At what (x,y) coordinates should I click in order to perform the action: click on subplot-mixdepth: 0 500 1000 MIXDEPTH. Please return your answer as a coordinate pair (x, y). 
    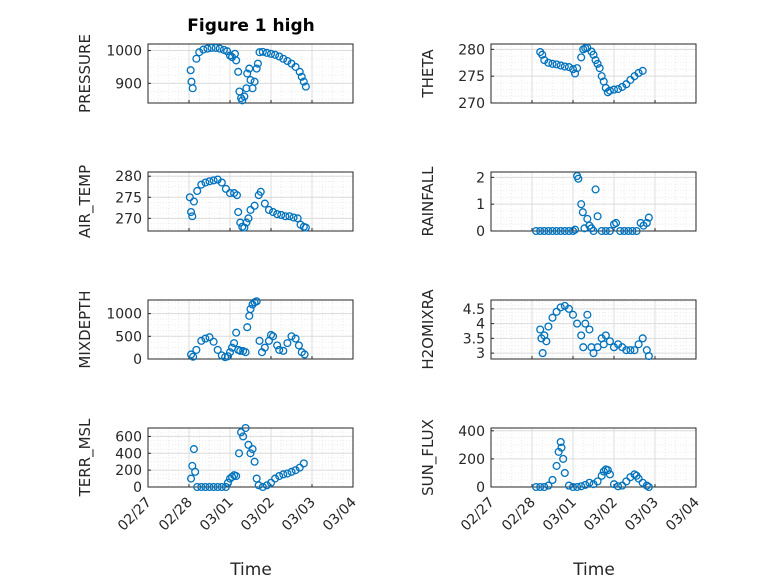
    Looking at the image, I should click on (215, 329).